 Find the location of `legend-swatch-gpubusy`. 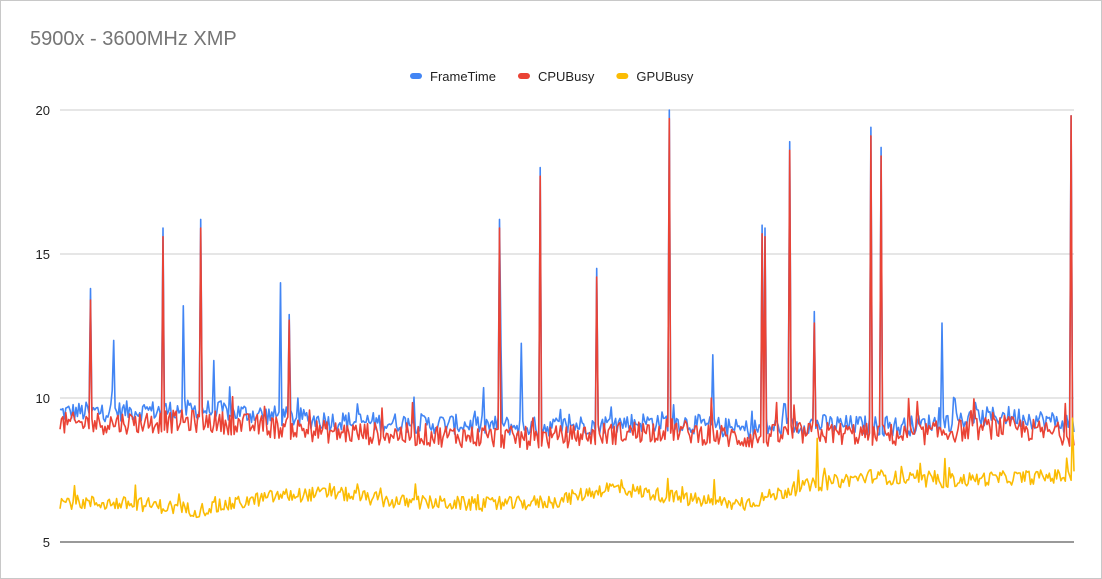

legend-swatch-gpubusy is located at coordinates (622, 76).